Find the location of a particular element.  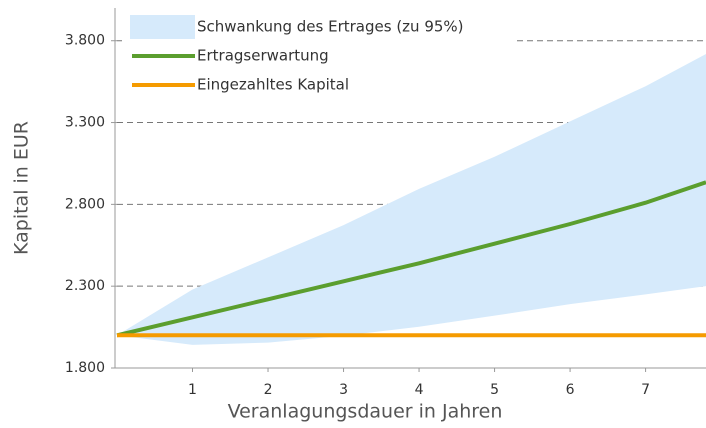

y-axis-label: Kapital in EUR is located at coordinates (22, 188).